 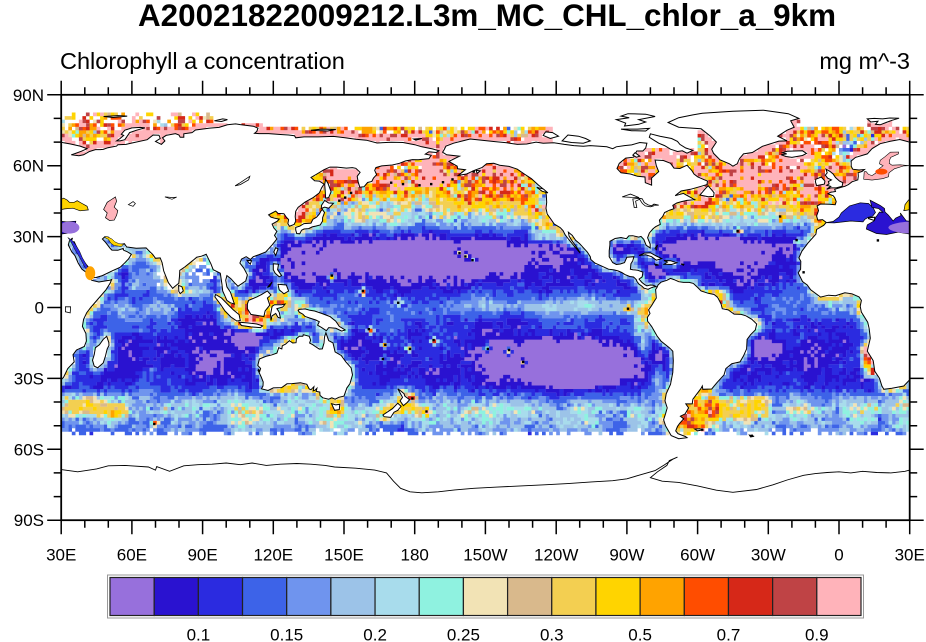 I want to click on svg-text: 0.5, so click(x=640, y=634).